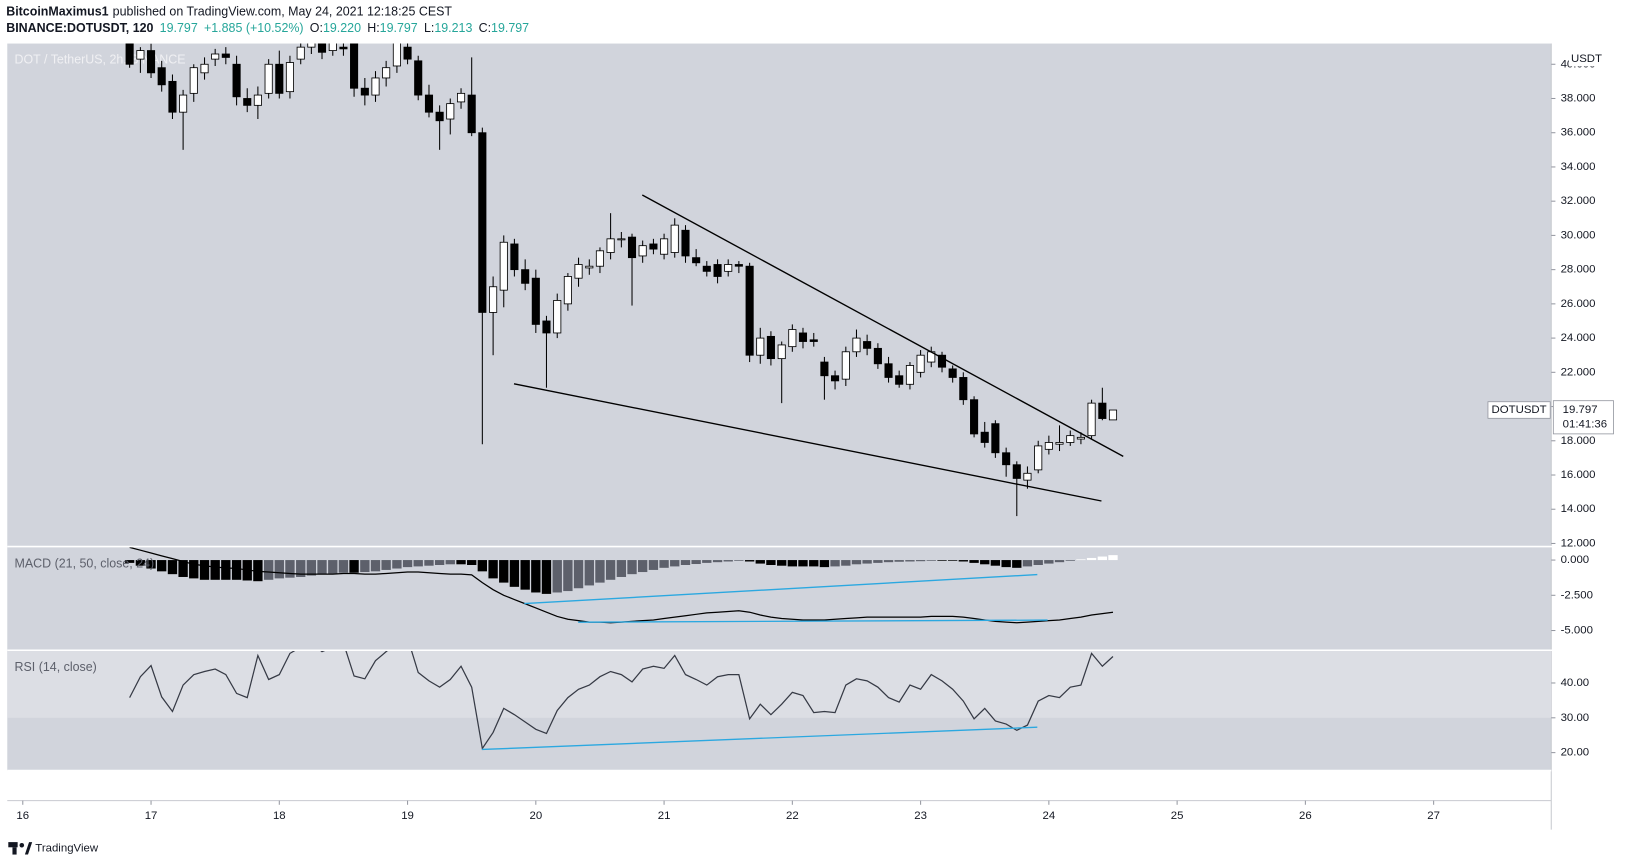 The image size is (1627, 867). I want to click on x-tick-label: 16, so click(22, 816).